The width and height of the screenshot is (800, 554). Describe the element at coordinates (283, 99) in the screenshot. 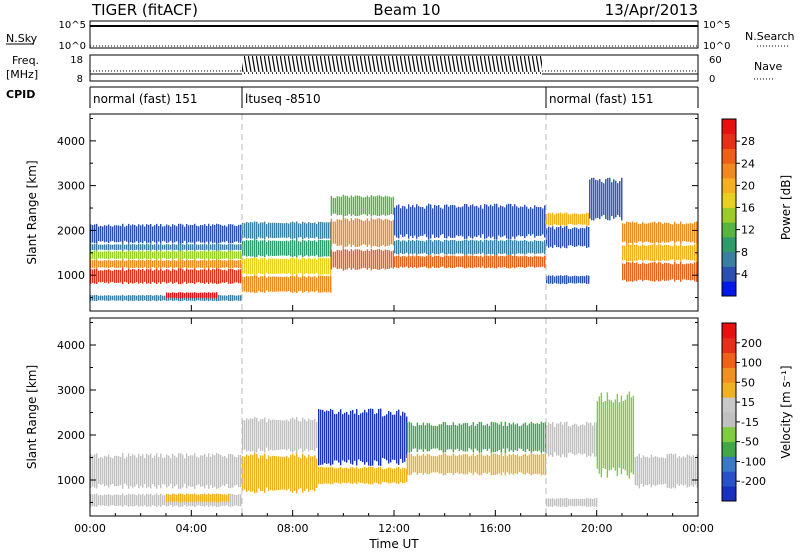

I see `cpid-segment-label: ltuseq -8510` at that location.